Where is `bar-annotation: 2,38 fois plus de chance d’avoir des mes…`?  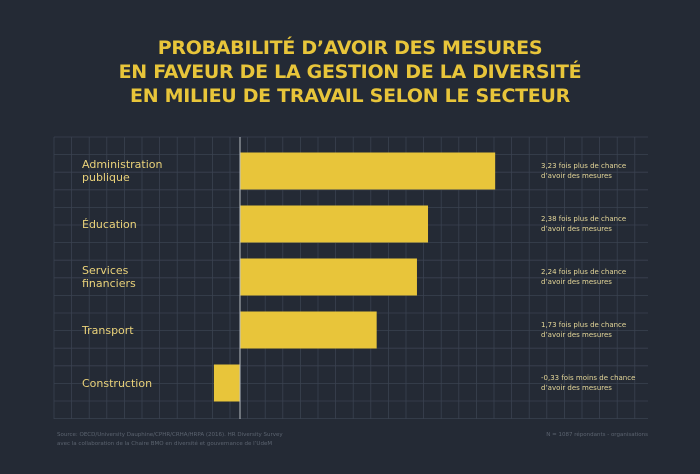 bar-annotation: 2,38 fois plus de chance d’avoir des mes… is located at coordinates (584, 224).